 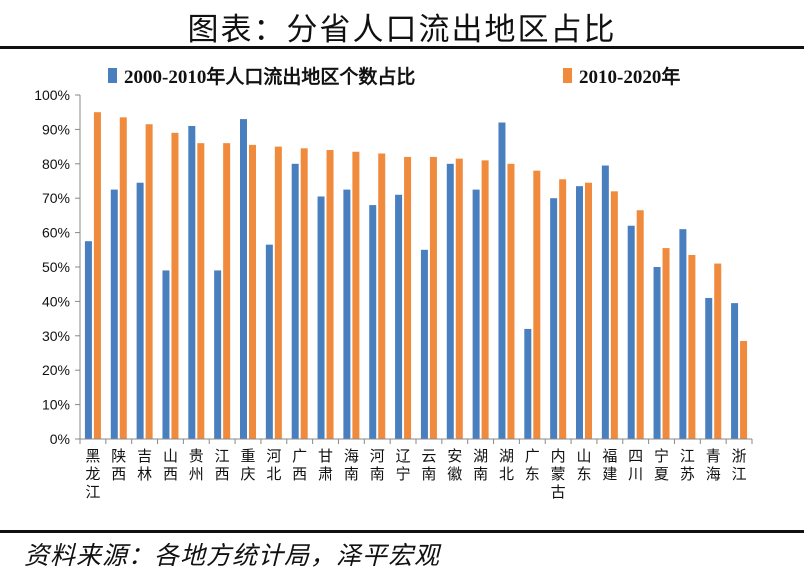 What do you see at coordinates (232, 555) in the screenshot?
I see `source-note: 资料来源：各地方统计局，泽平宏观` at bounding box center [232, 555].